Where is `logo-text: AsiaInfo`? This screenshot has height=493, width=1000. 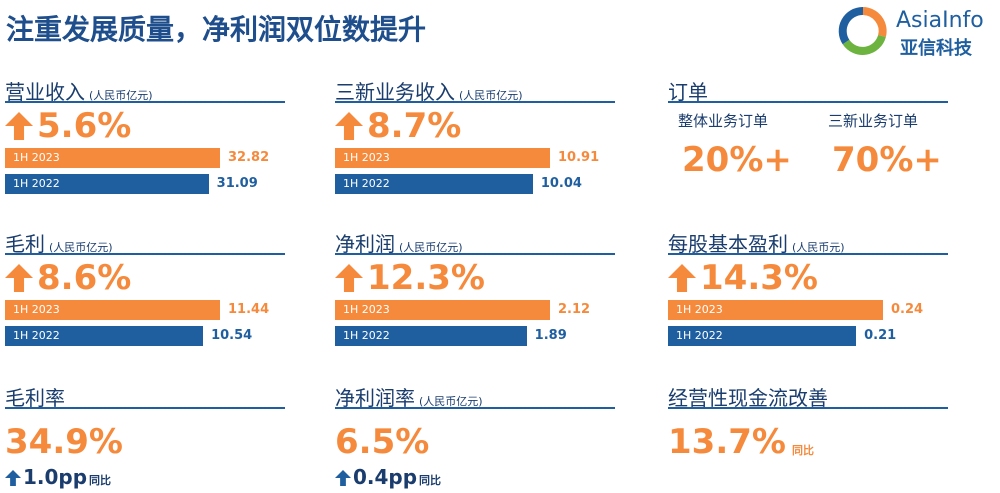 logo-text: AsiaInfo is located at coordinates (940, 20).